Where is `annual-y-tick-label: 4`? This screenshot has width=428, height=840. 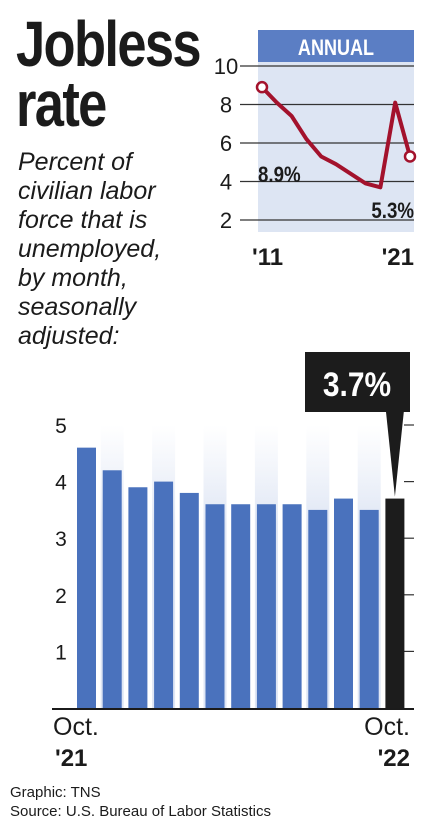
annual-y-tick-label: 4 is located at coordinates (226, 182).